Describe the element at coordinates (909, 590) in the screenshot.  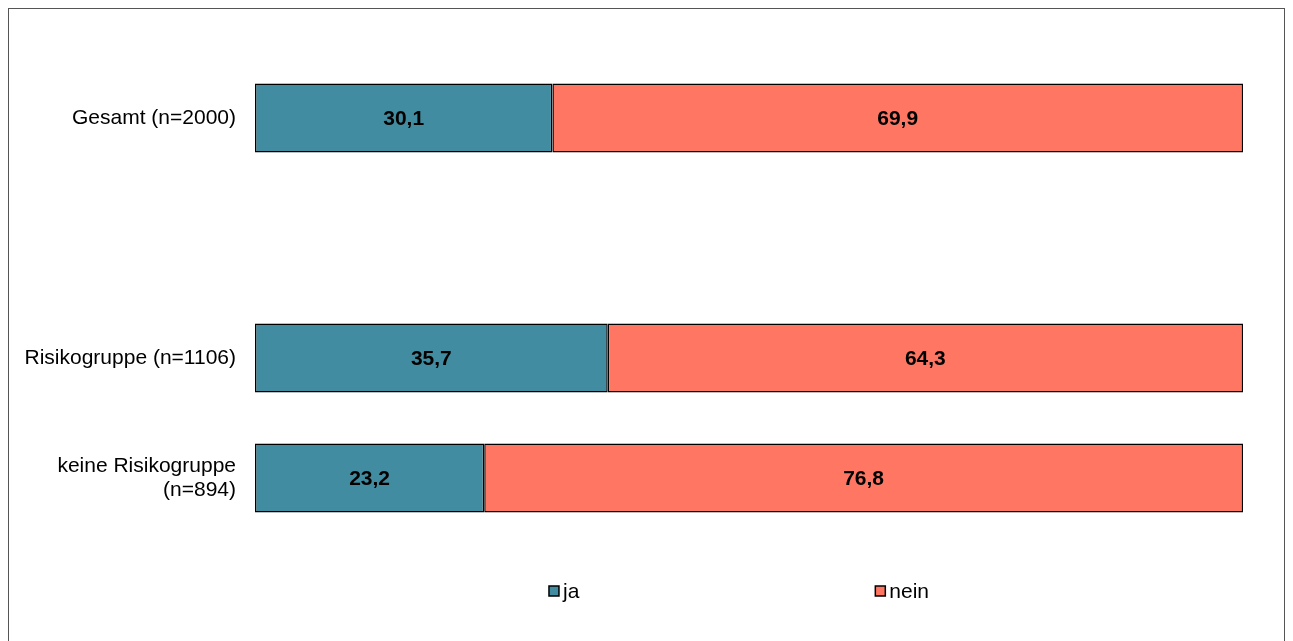
I see `legend-label: nein` at that location.